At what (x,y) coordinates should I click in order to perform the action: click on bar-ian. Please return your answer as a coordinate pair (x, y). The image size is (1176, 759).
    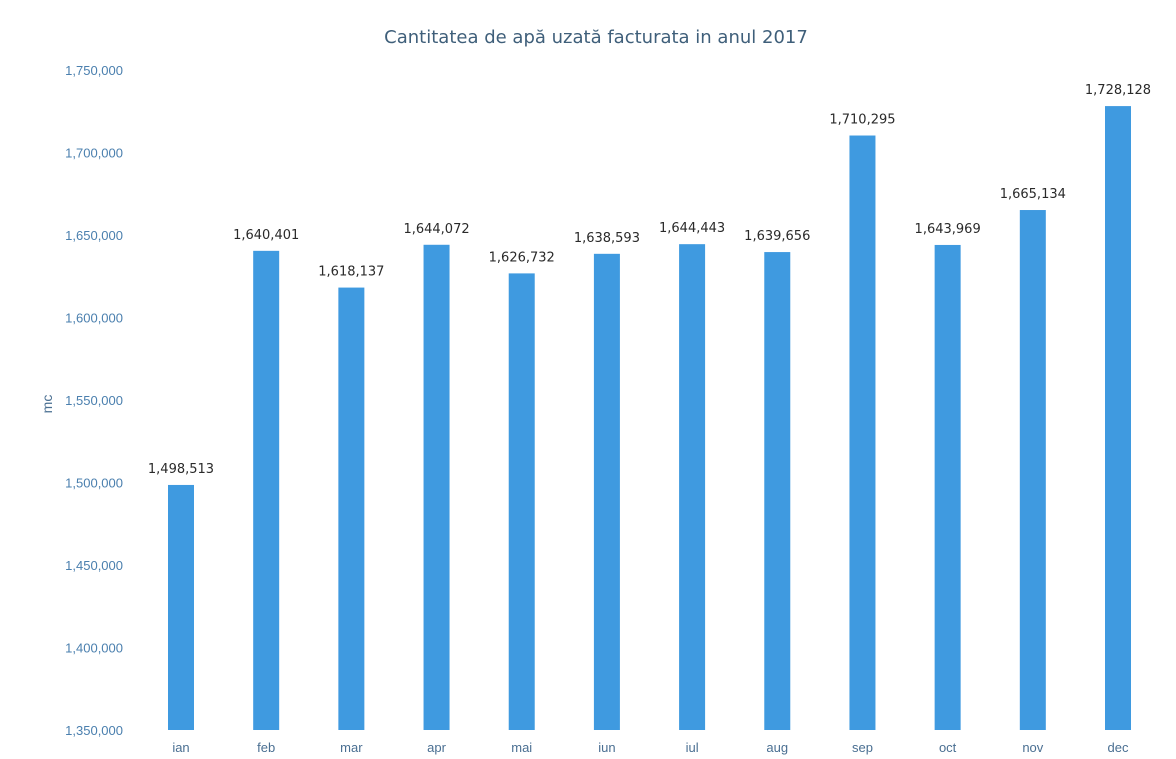
    Looking at the image, I should click on (181, 607).